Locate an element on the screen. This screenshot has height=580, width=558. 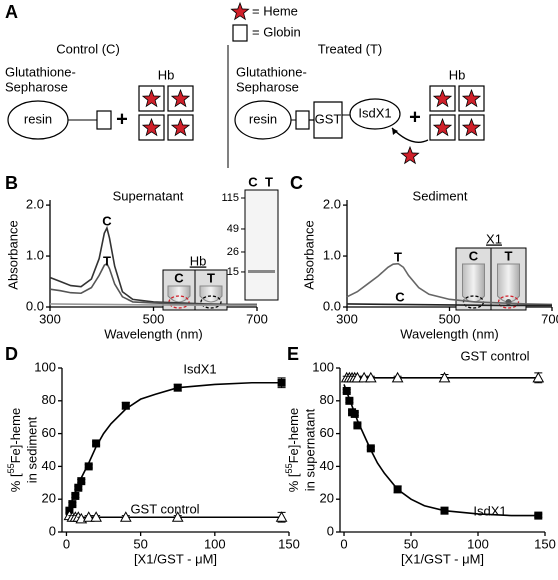
free-heme is located at coordinates (410, 155).